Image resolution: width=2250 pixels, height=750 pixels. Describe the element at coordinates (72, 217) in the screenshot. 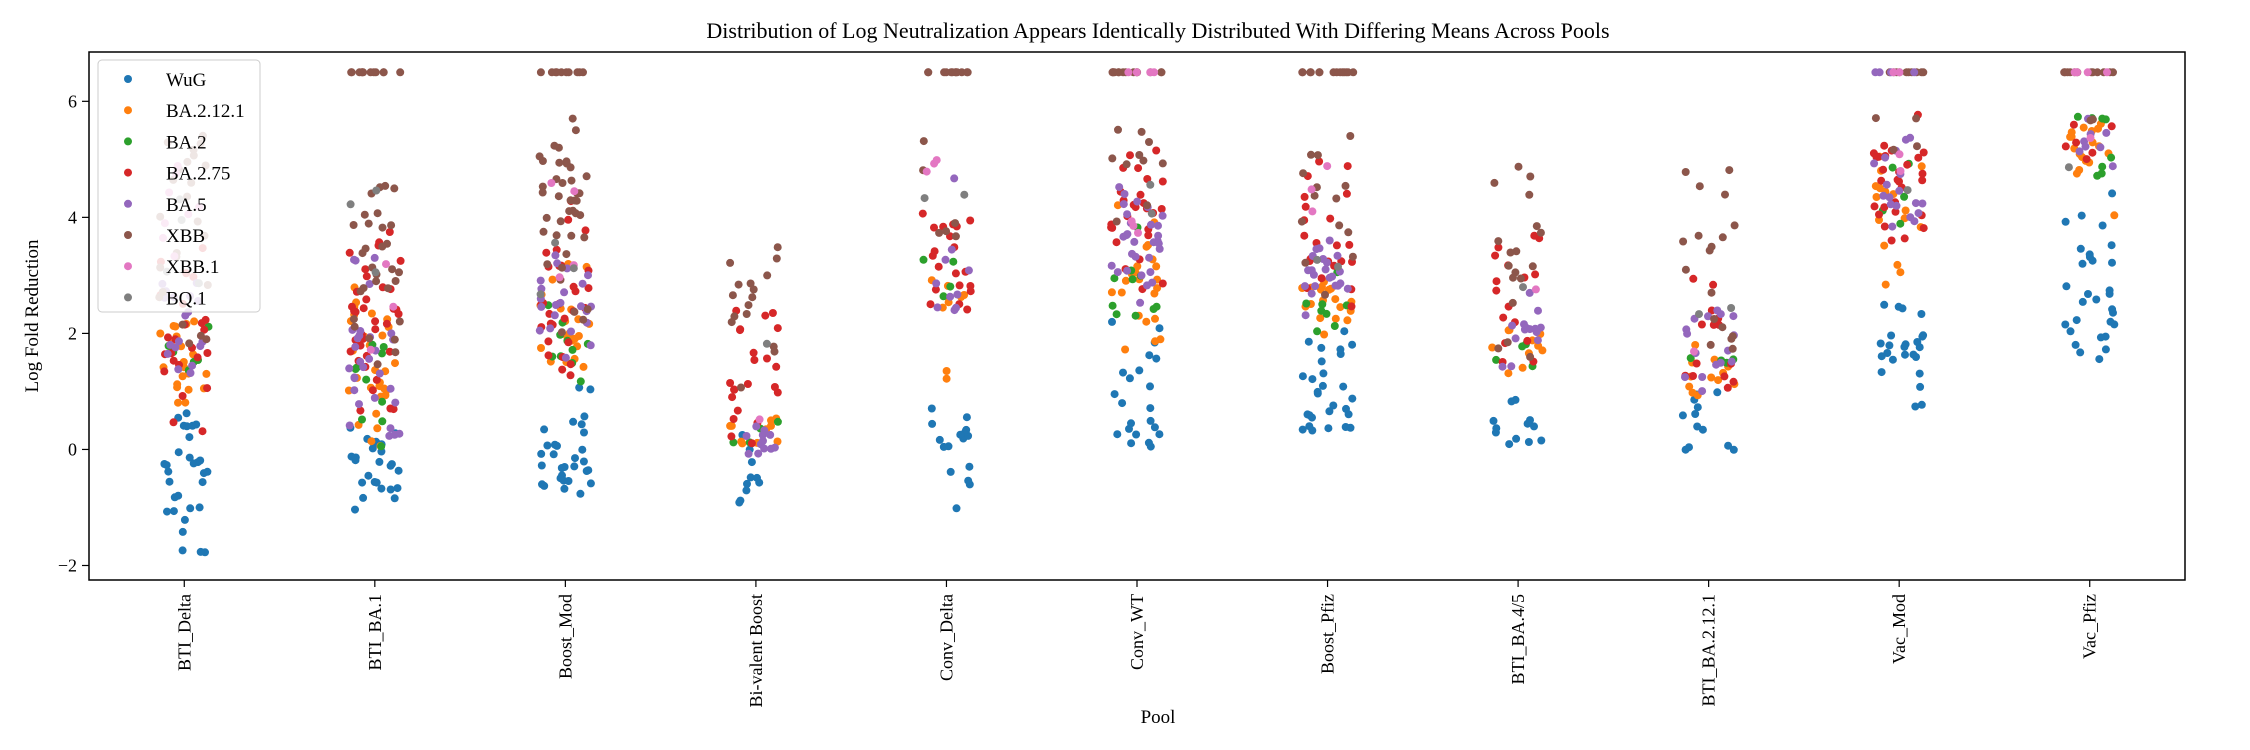

I see `y-tick-label: 4` at that location.